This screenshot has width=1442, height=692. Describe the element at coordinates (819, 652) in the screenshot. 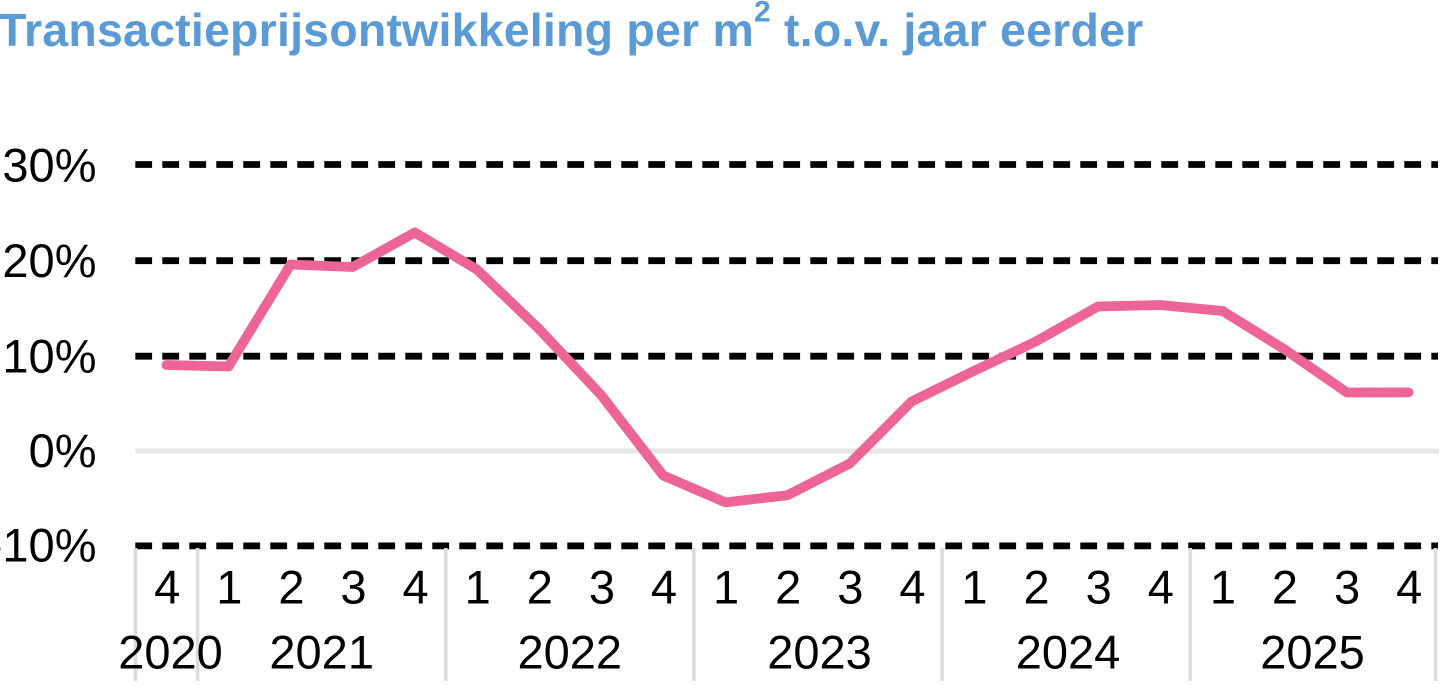

I see `svg-text: 2023` at that location.